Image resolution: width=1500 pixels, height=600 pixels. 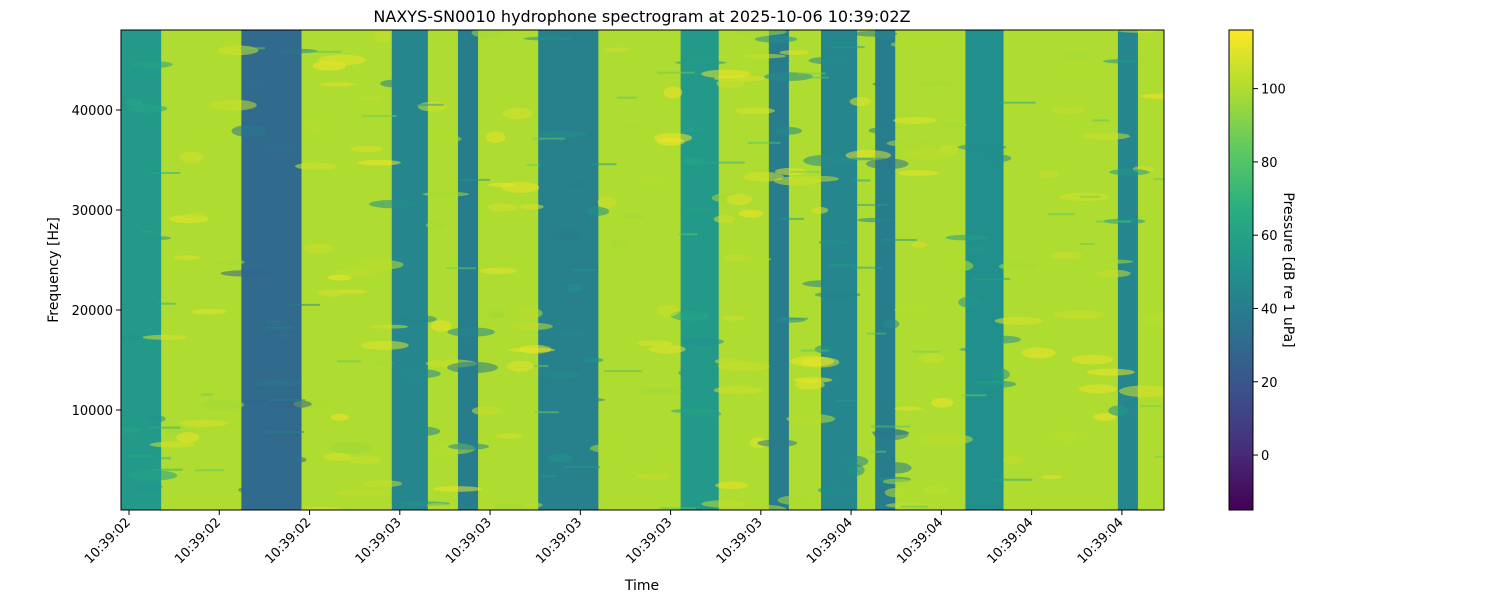 What do you see at coordinates (1269, 163) in the screenshot?
I see `colorbar-tick-label: 80` at bounding box center [1269, 163].